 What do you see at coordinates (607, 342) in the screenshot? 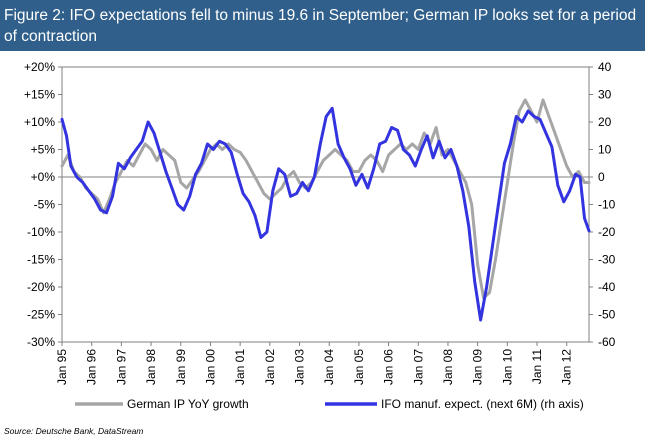
I see `right-axis-tick-label: -60` at bounding box center [607, 342].